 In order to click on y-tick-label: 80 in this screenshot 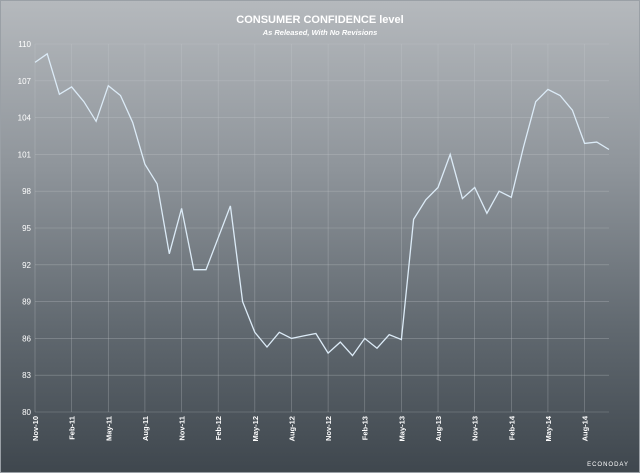, I will do `click(26, 412)`.